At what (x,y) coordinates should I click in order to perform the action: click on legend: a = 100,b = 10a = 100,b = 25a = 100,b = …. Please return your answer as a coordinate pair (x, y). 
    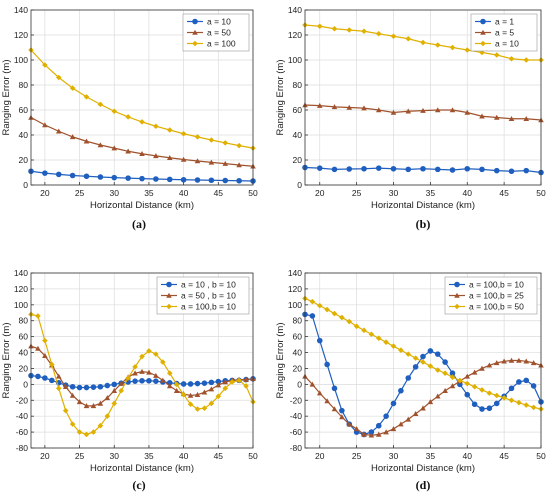
    Looking at the image, I should click on (491, 295).